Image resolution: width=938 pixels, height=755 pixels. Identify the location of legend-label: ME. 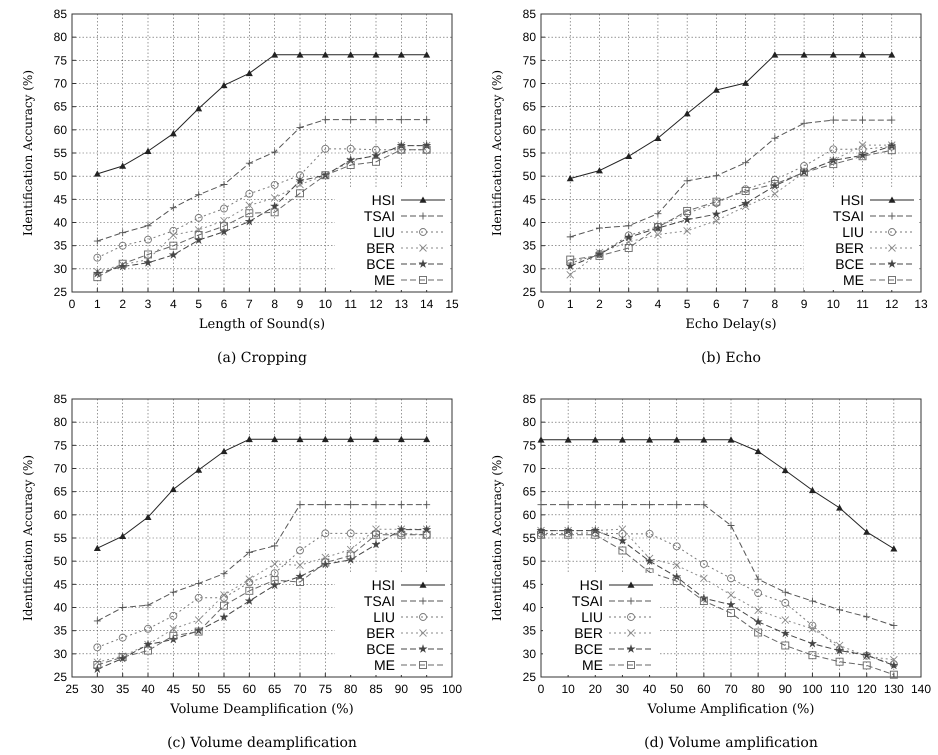
(384, 280).